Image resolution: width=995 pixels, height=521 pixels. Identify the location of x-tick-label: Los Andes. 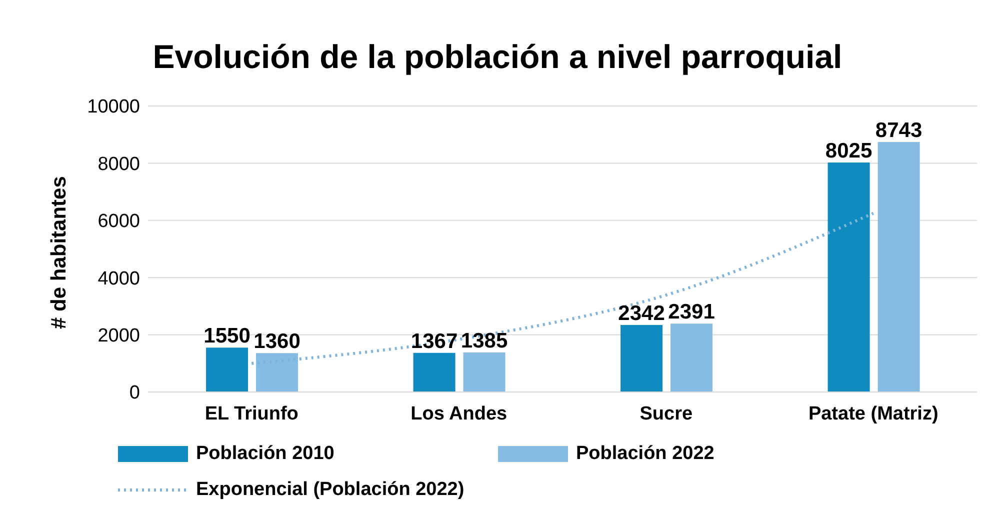
(459, 413).